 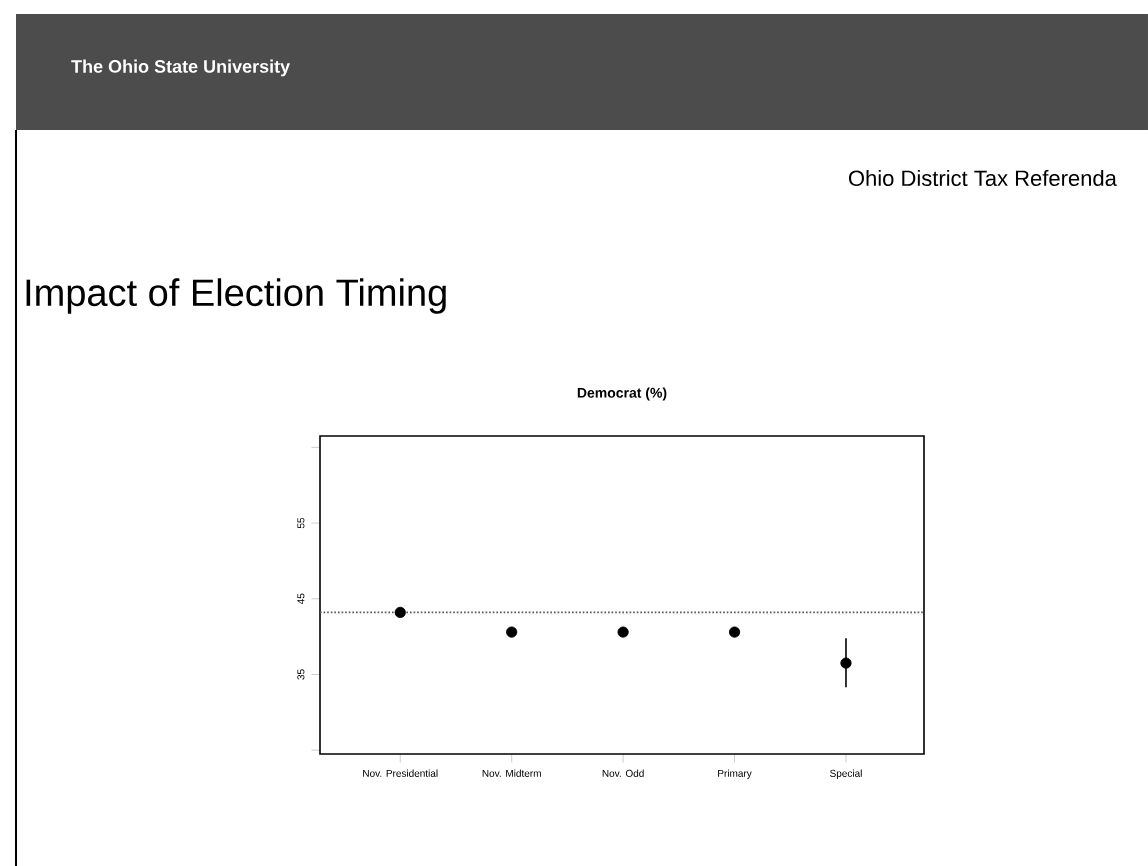 I want to click on chart-subtitle: Impact of Election Timing, so click(x=236, y=296).